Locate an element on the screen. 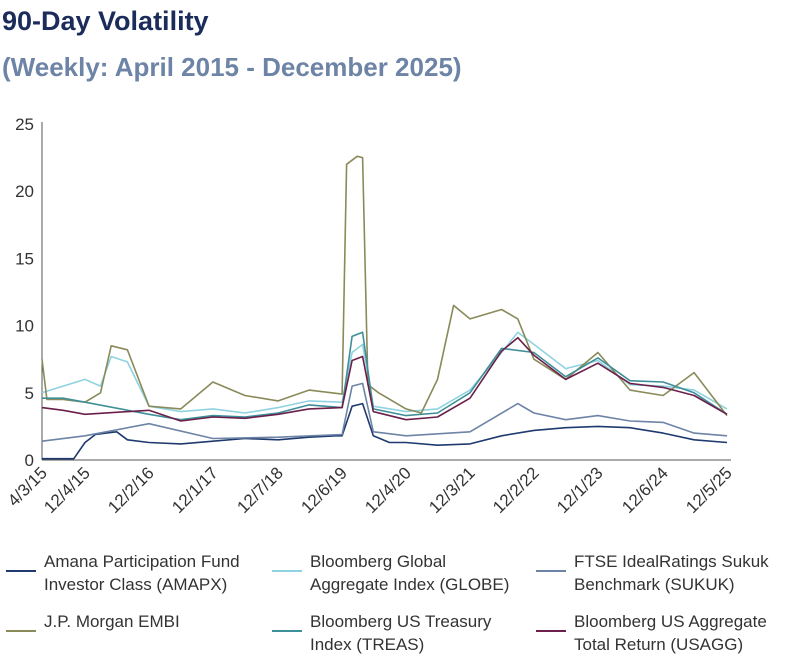  x-tick-label: 12/5/25 is located at coordinates (709, 490).